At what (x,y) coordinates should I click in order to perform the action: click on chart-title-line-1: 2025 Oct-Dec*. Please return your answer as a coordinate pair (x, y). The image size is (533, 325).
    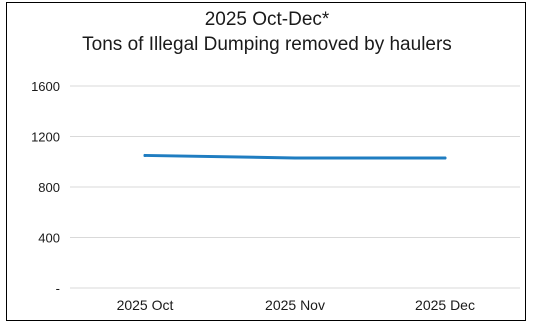
    Looking at the image, I should click on (267, 19).